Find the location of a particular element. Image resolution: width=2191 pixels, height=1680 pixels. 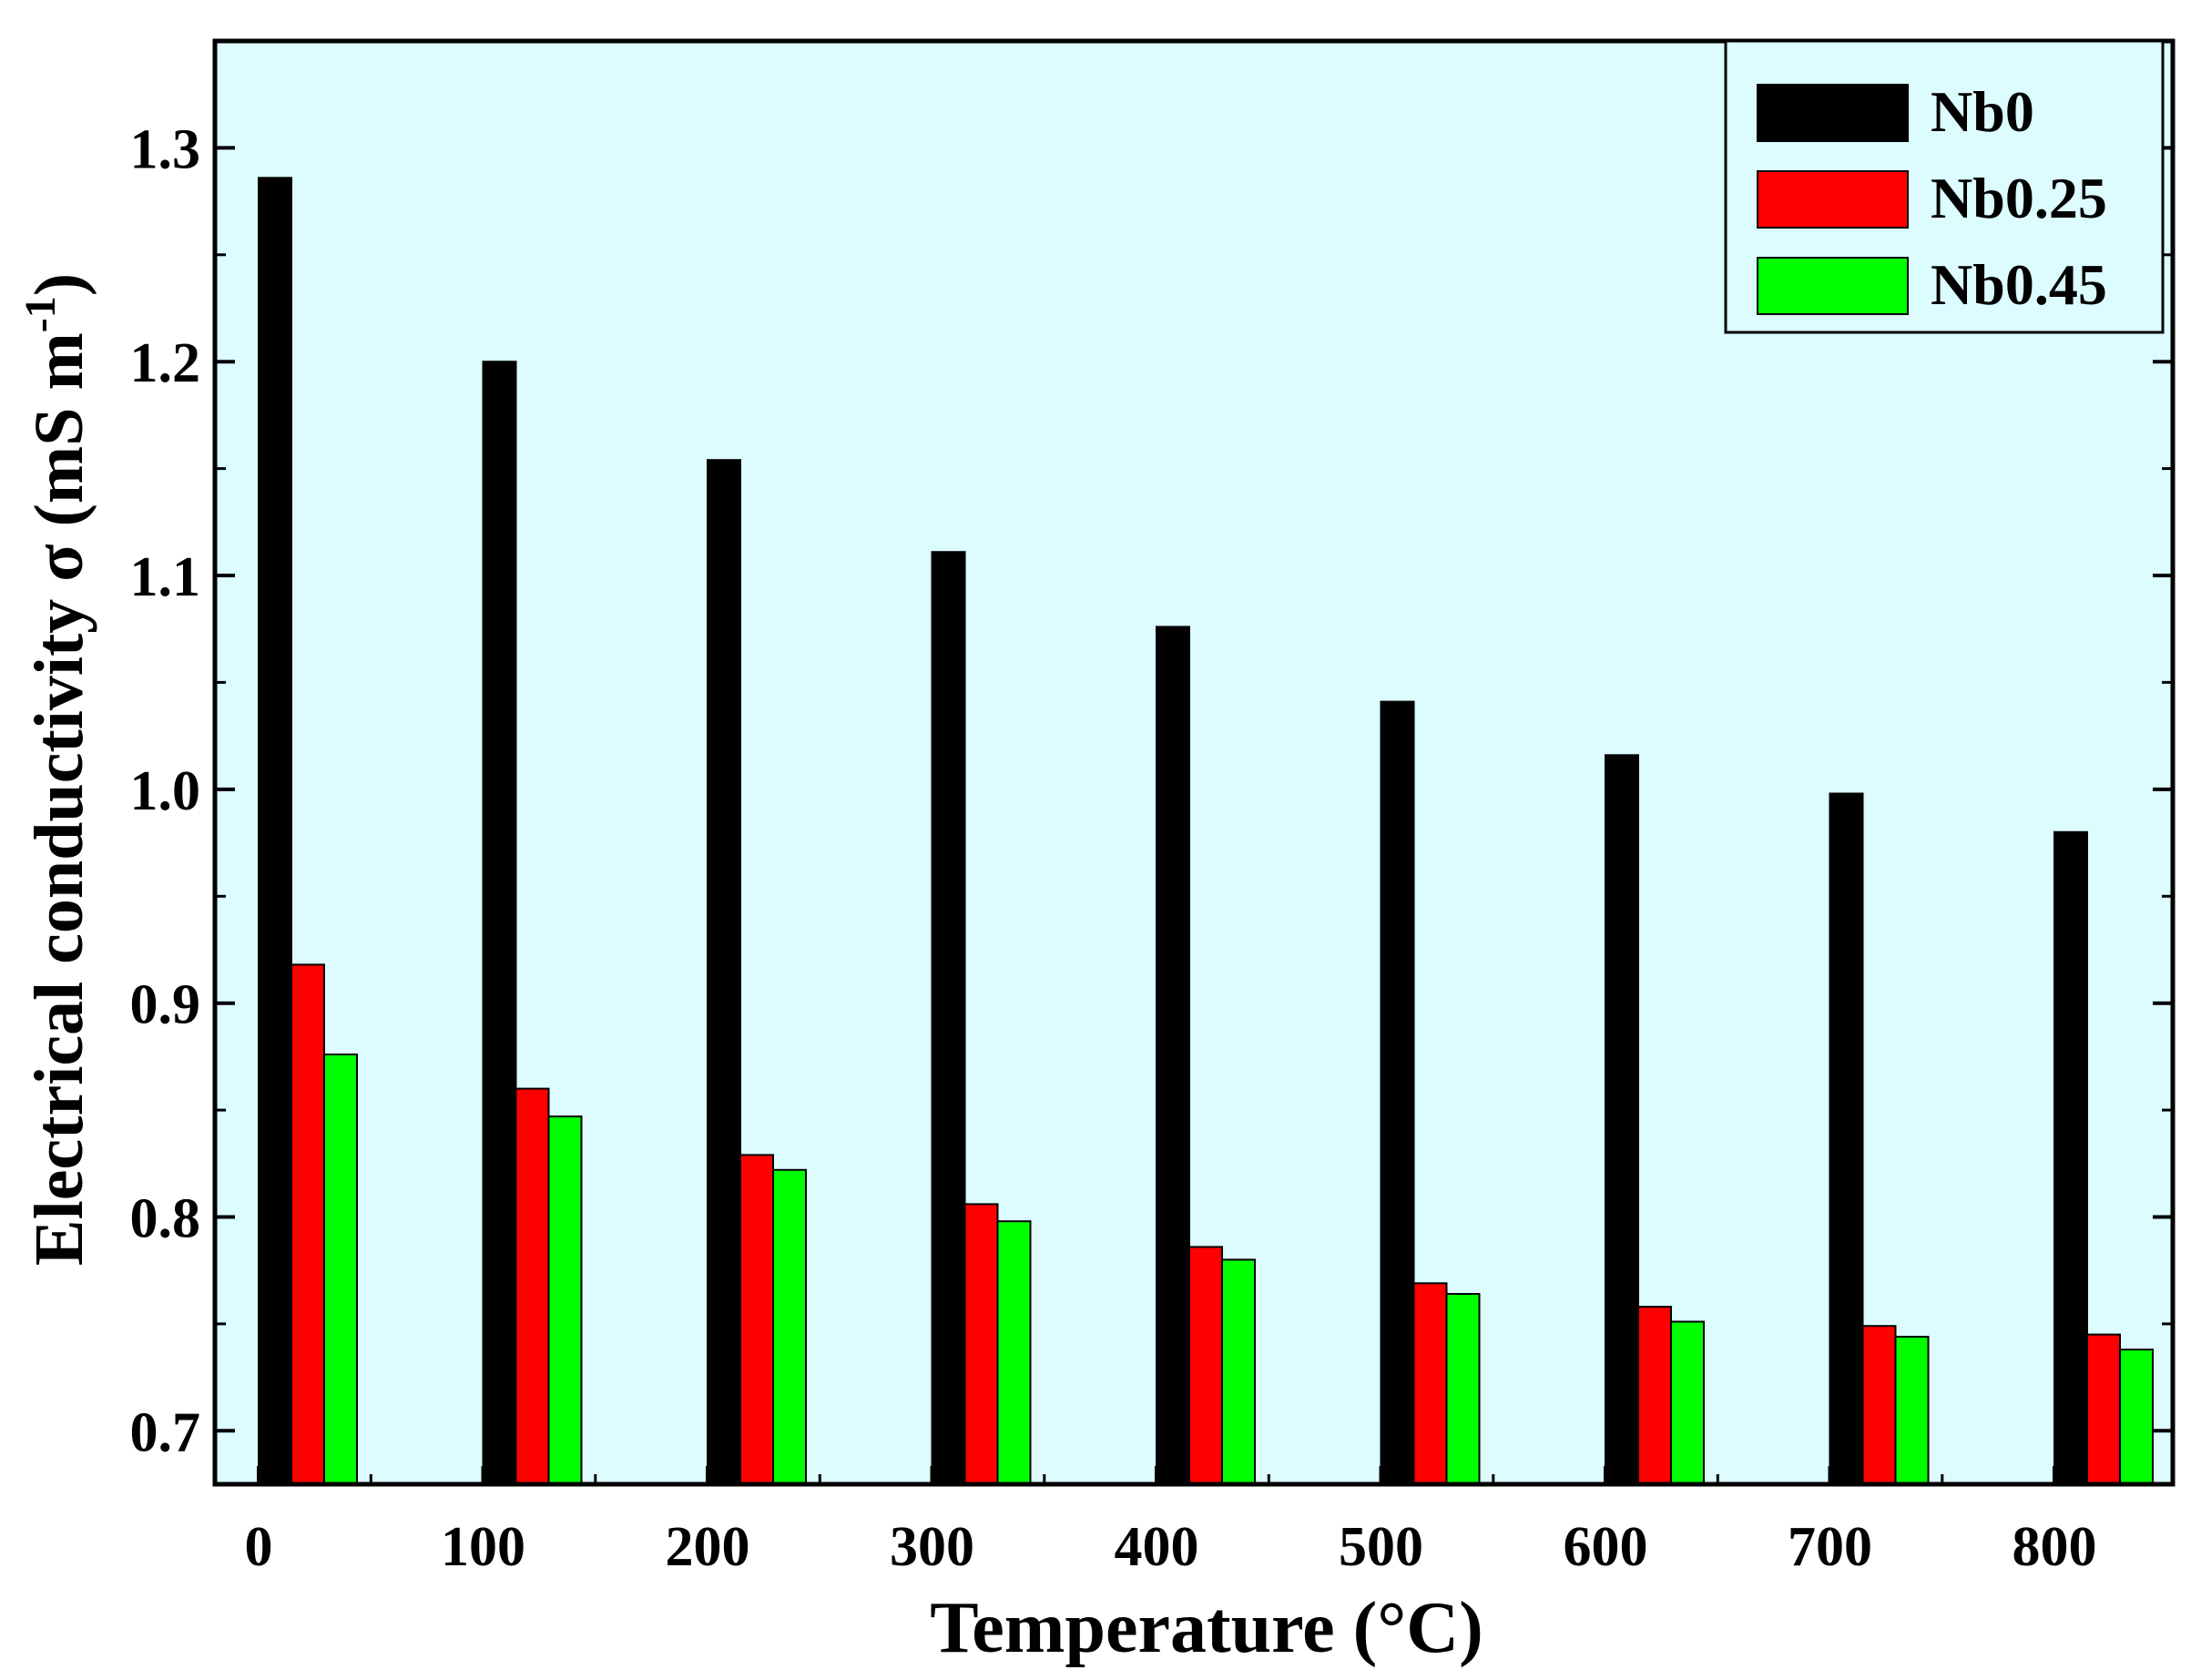

y-tick-label: 1.1 is located at coordinates (165, 577).